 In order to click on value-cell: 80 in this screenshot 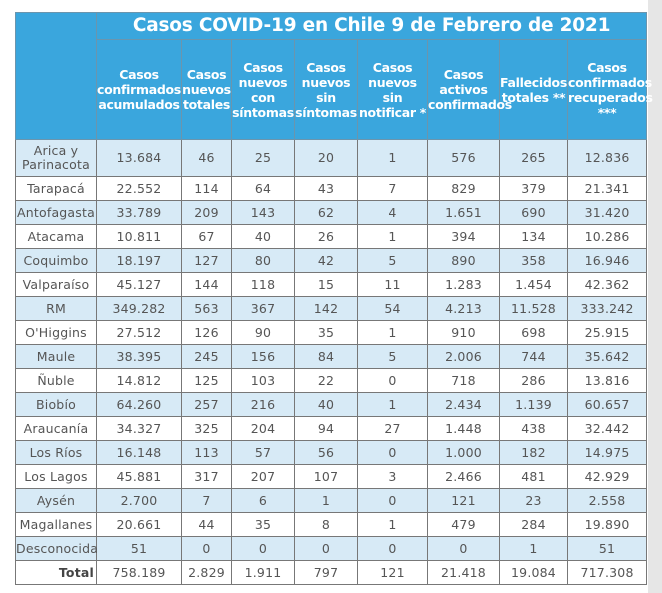, I will do `click(263, 260)`.